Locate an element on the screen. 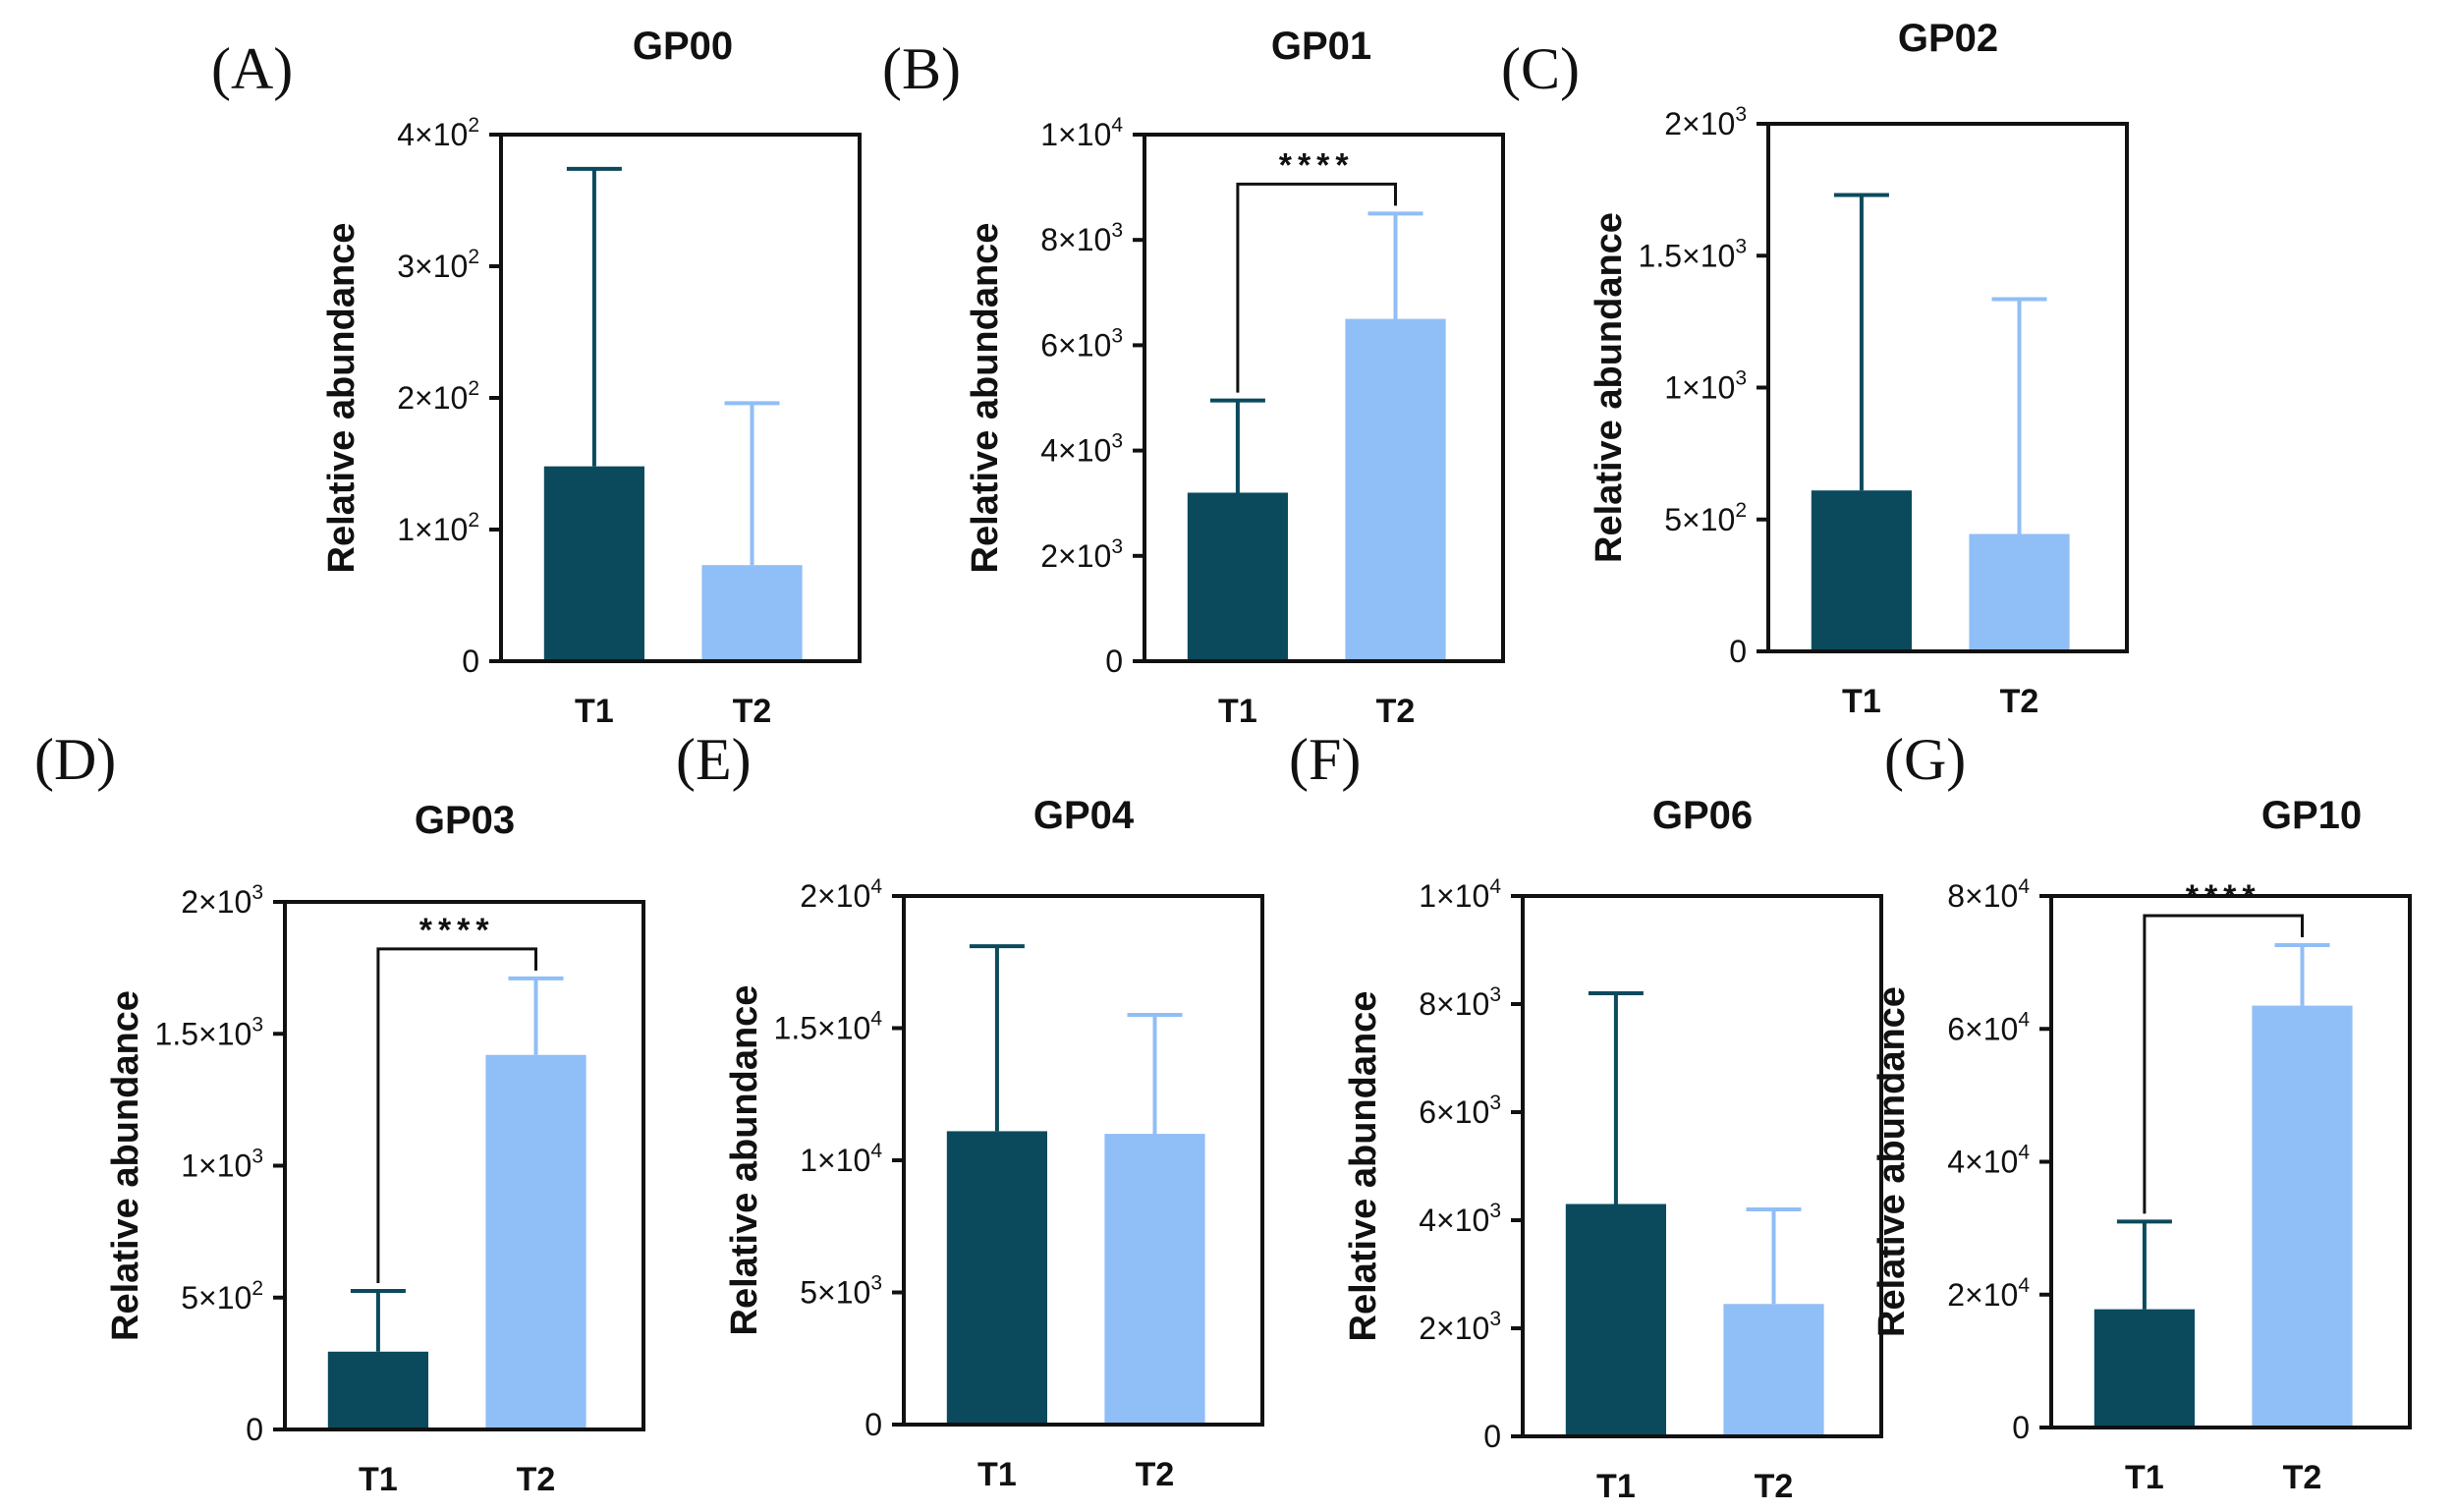  y-tick-label: 4×10² is located at coordinates (438, 133).